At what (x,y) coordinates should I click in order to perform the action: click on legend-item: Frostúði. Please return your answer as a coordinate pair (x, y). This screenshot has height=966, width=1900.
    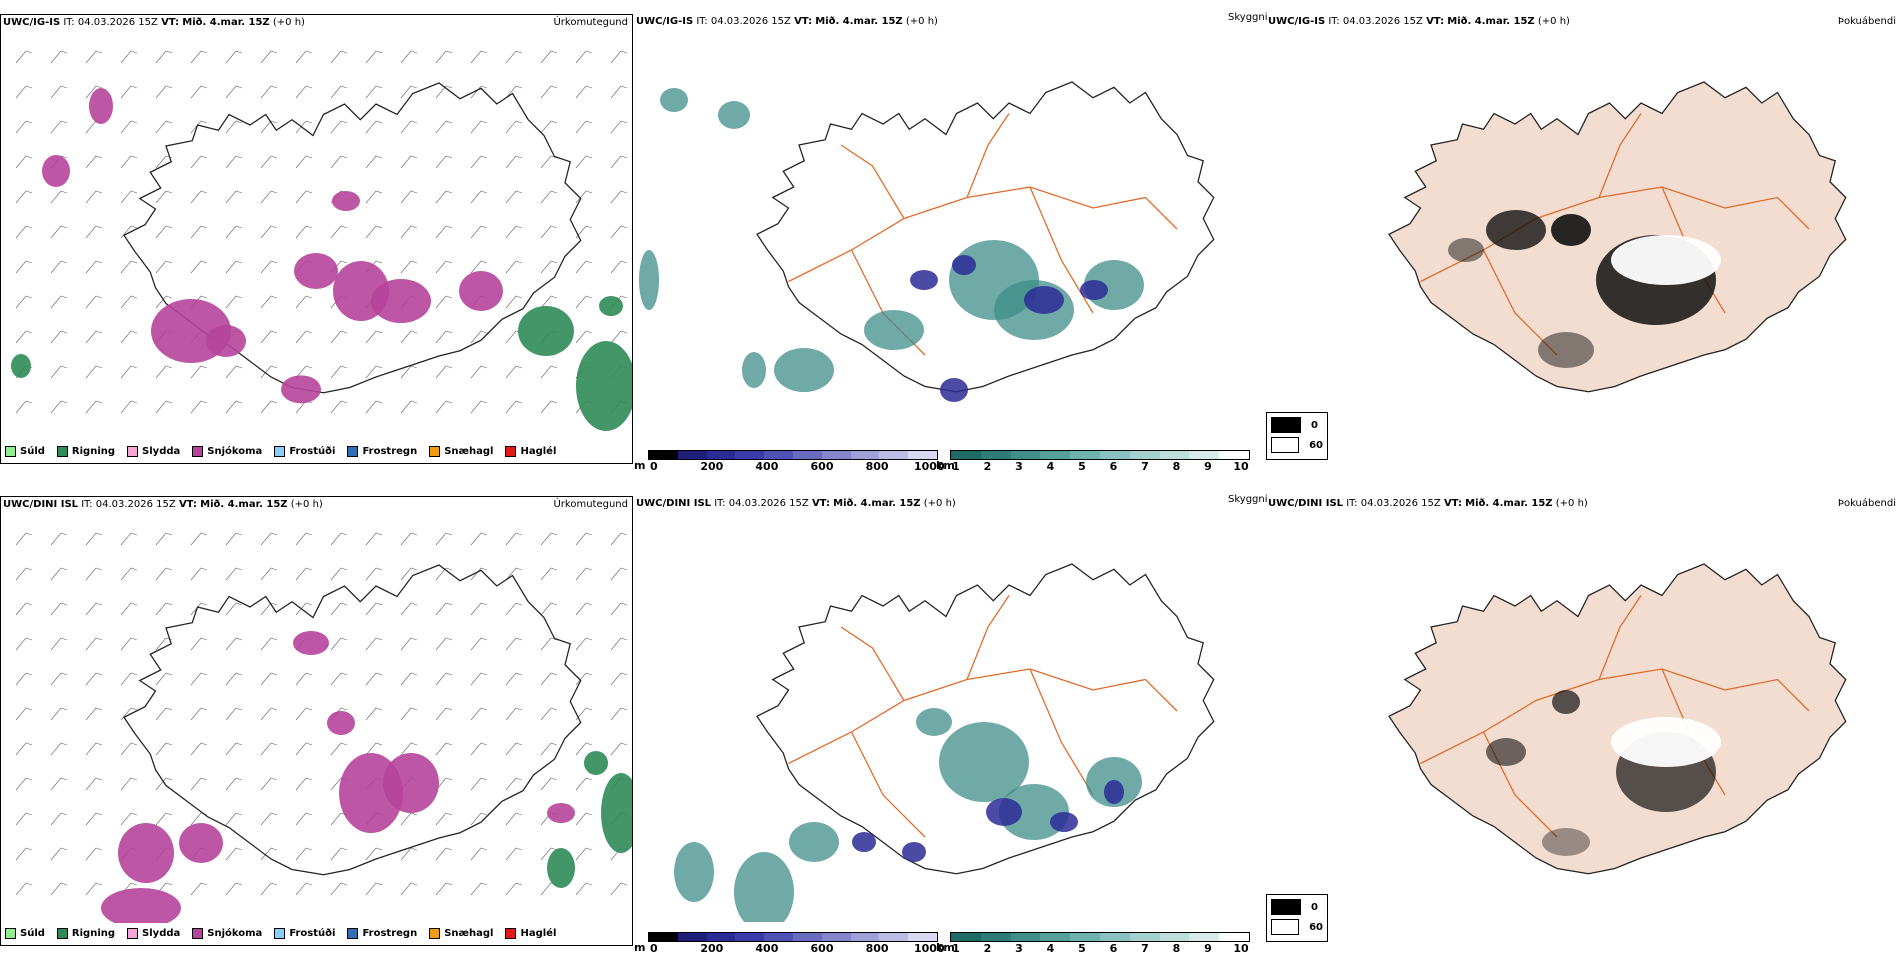
    Looking at the image, I should click on (304, 451).